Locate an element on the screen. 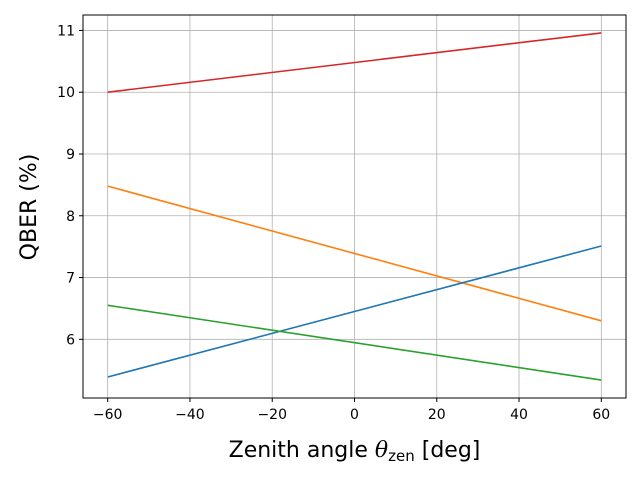  y-axis: 6 7 8 9 10 11 is located at coordinates (70, 185).